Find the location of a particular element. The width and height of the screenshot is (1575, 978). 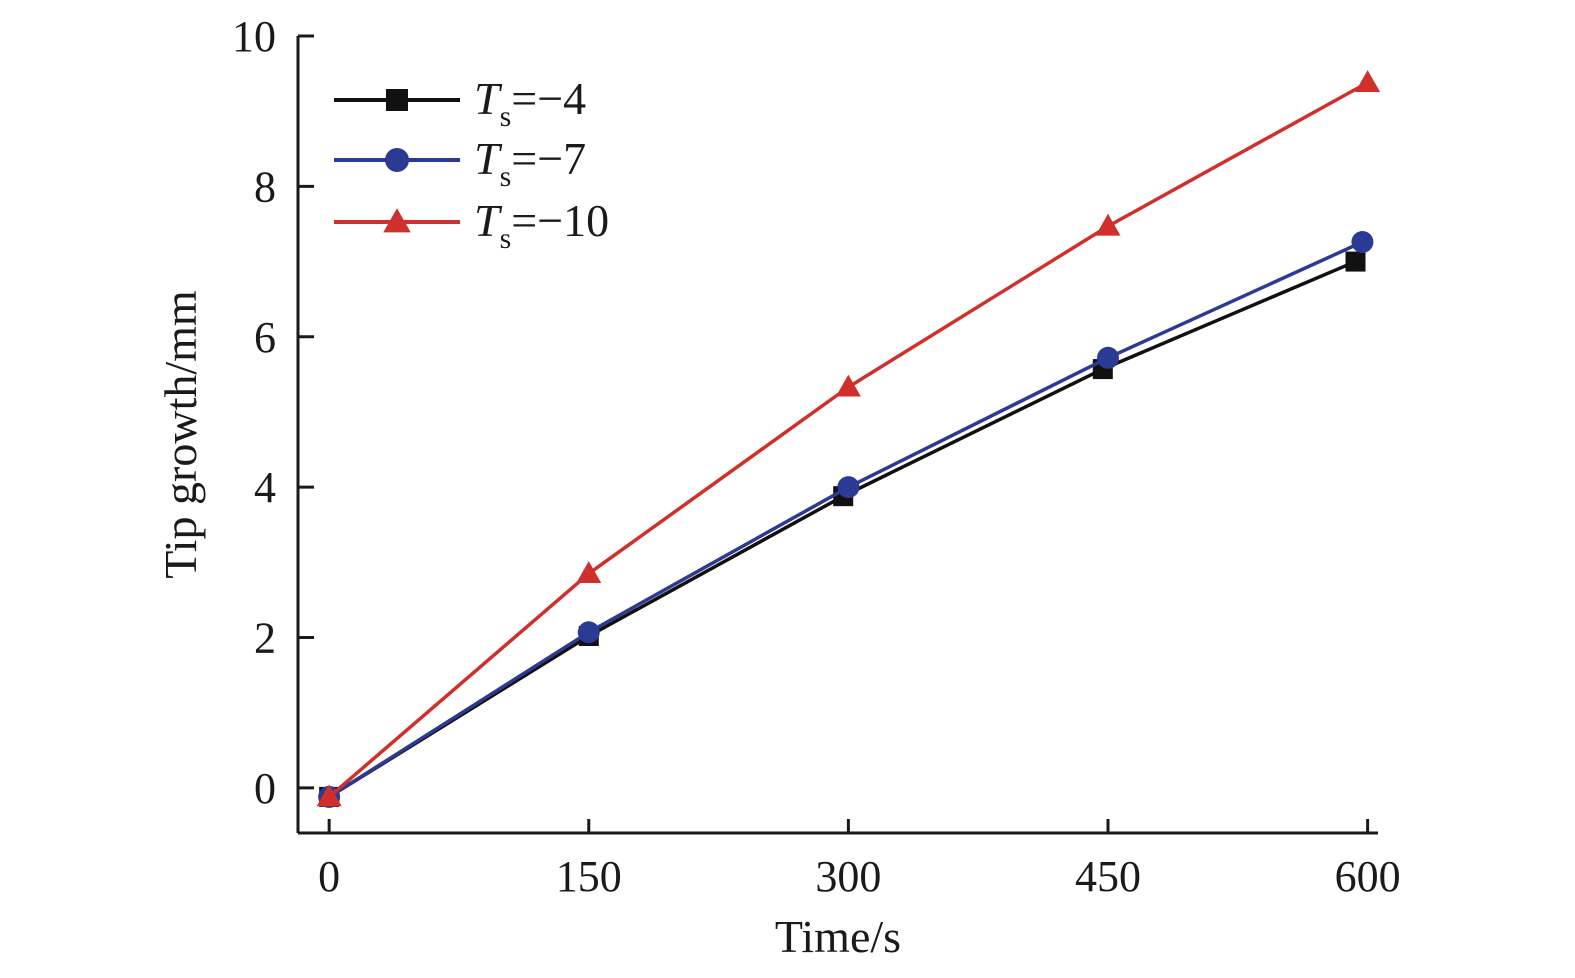

y-tick-label: 6 is located at coordinates (265, 337).